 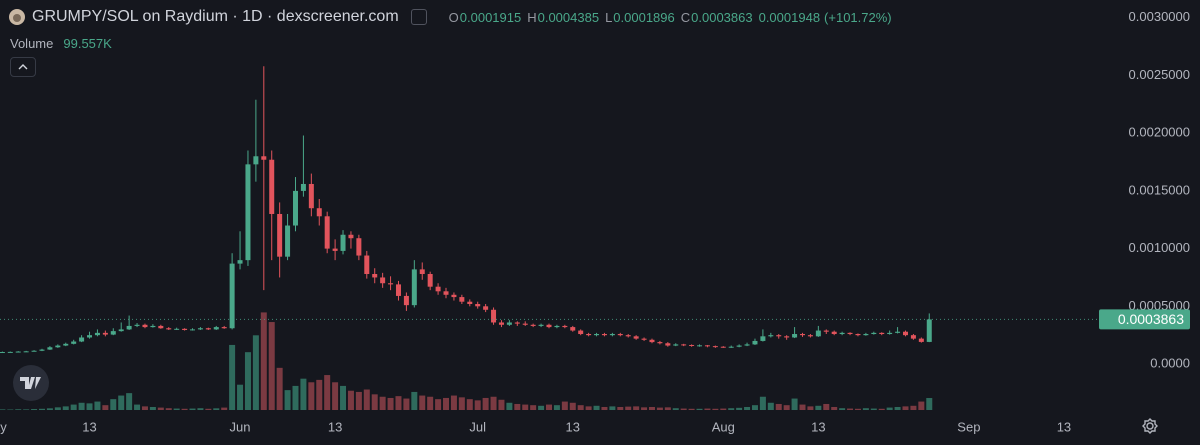 I want to click on y-tick-label: 0.0010000, so click(x=1159, y=247).